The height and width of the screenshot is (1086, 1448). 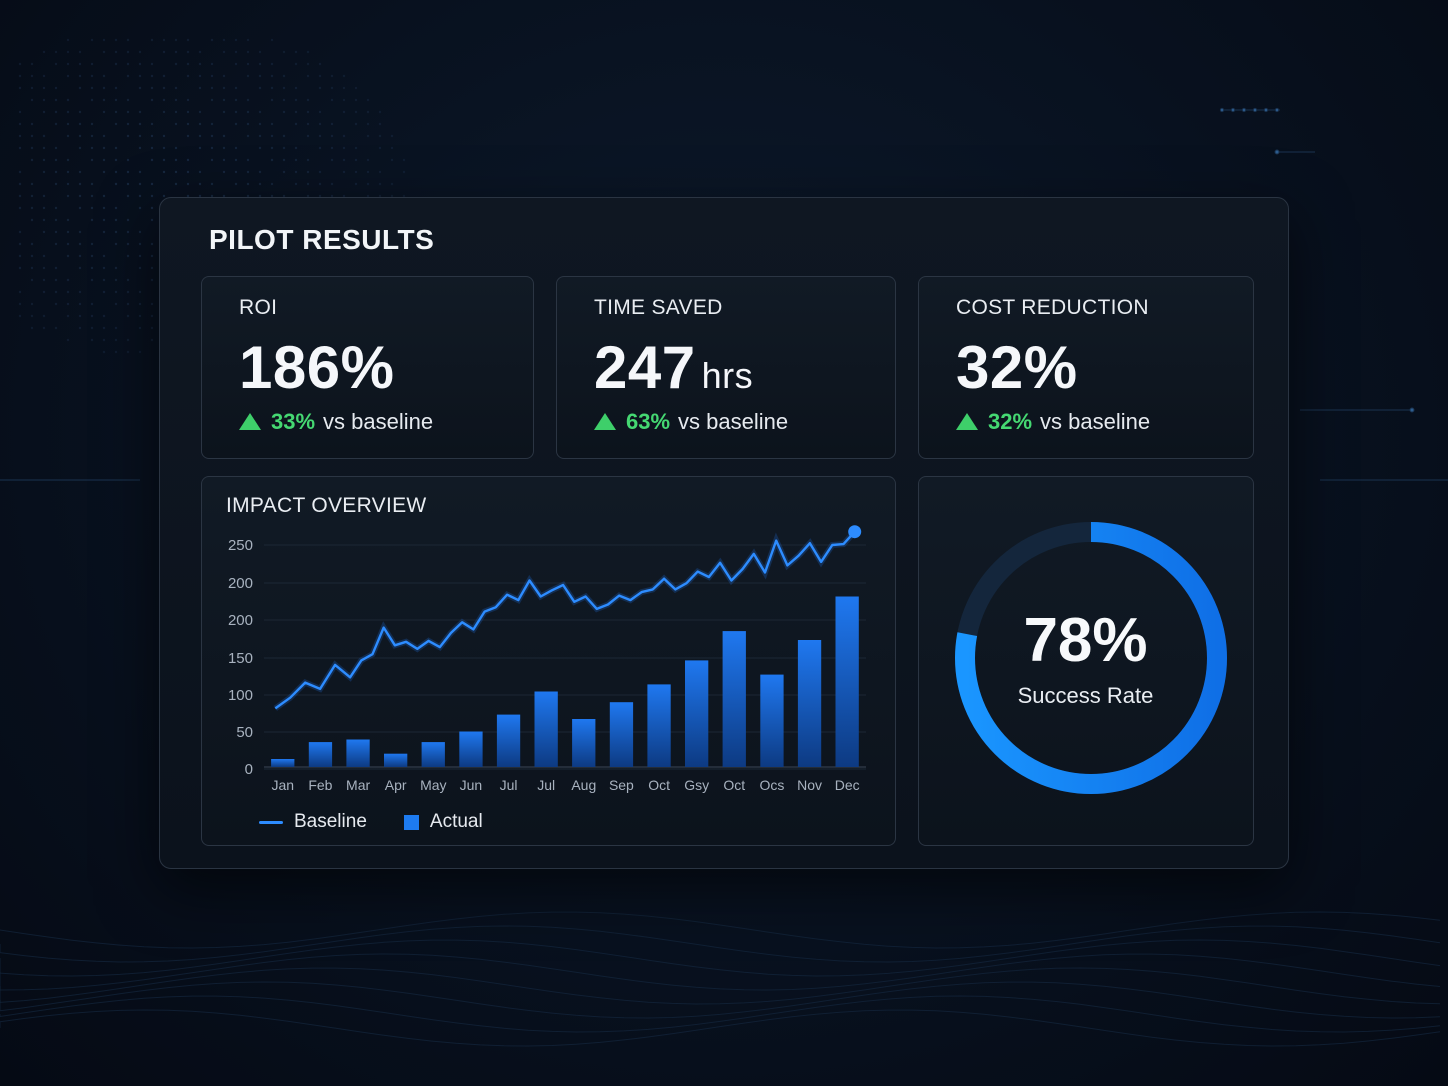 I want to click on legend-line-swatch, so click(x=271, y=822).